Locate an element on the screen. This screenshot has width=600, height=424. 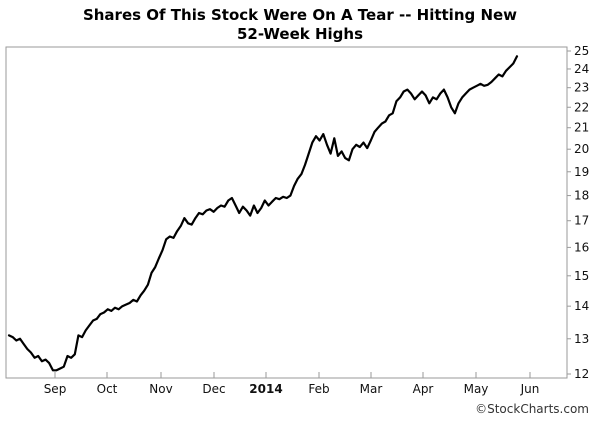
x-axis: Sep Oct Nov Dec 2014 Feb Mar Apr May Jun is located at coordinates (292, 384).